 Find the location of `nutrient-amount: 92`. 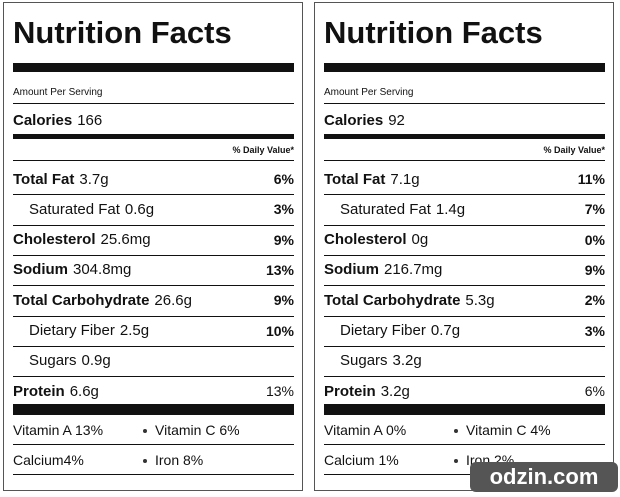

nutrient-amount: 92 is located at coordinates (396, 120).